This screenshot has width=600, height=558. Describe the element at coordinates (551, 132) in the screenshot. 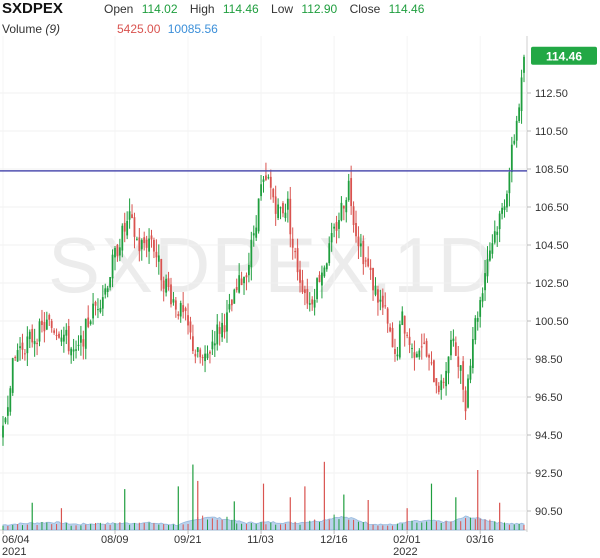

I see `y-tick-label: 110.50` at that location.